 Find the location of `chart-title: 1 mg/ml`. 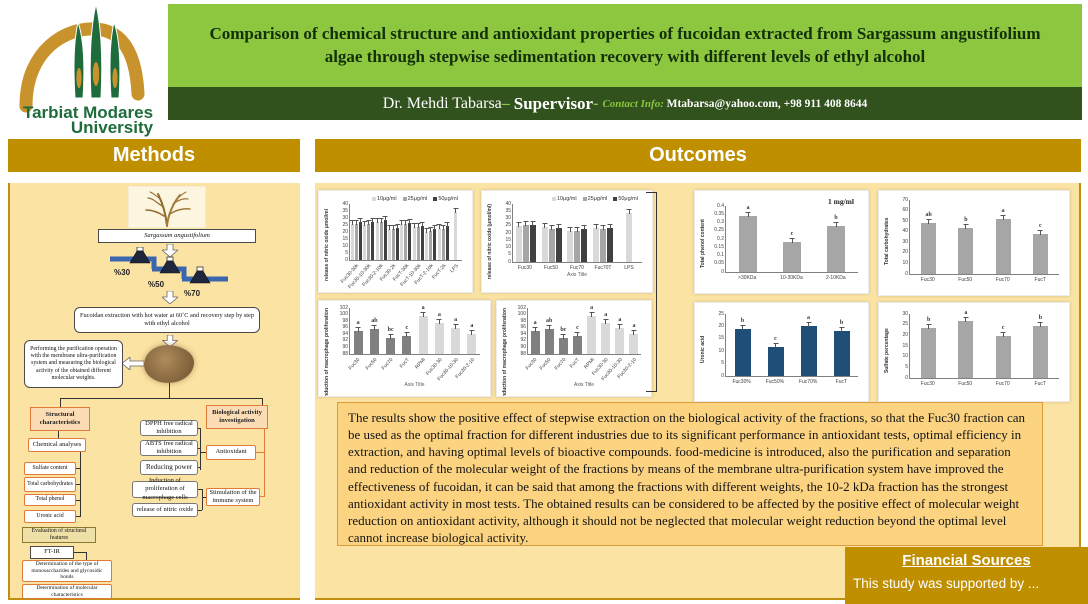

chart-title: 1 mg/ml is located at coordinates (840, 201).